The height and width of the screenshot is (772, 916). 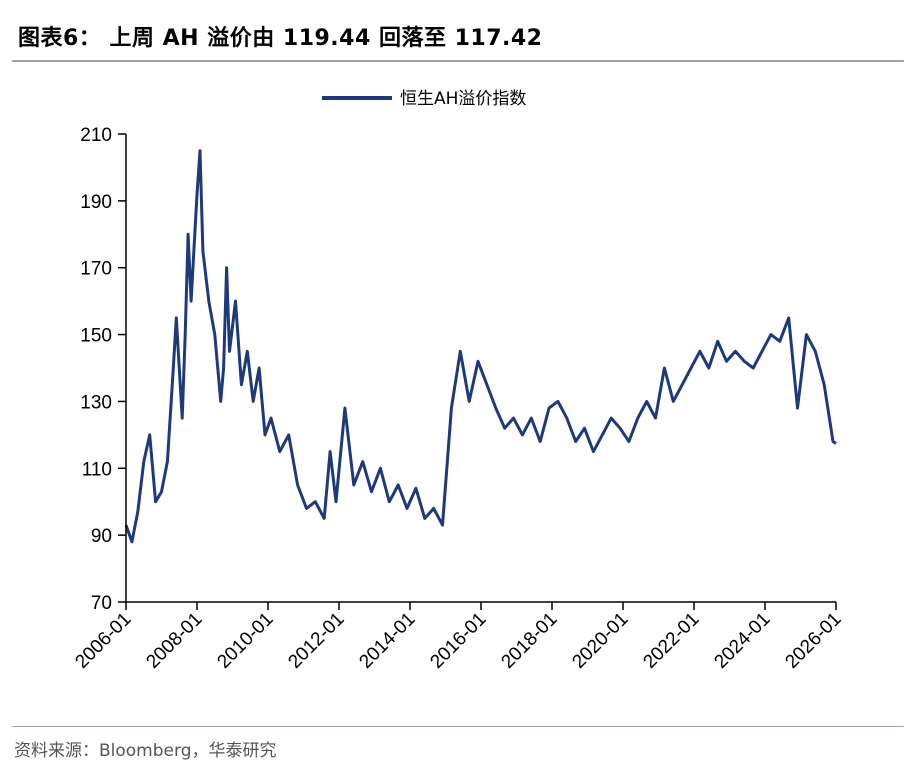 What do you see at coordinates (600, 641) in the screenshot?
I see `x-tick-label: 2020-01` at bounding box center [600, 641].